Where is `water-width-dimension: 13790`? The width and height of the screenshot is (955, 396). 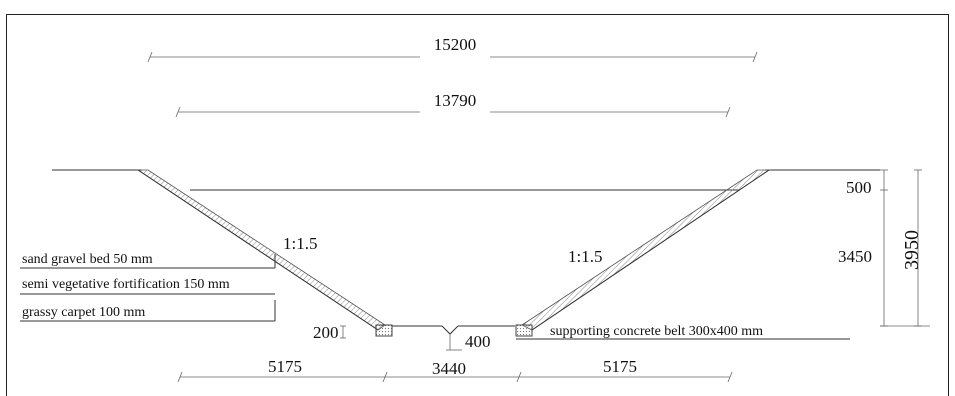 water-width-dimension: 13790 is located at coordinates (453, 104).